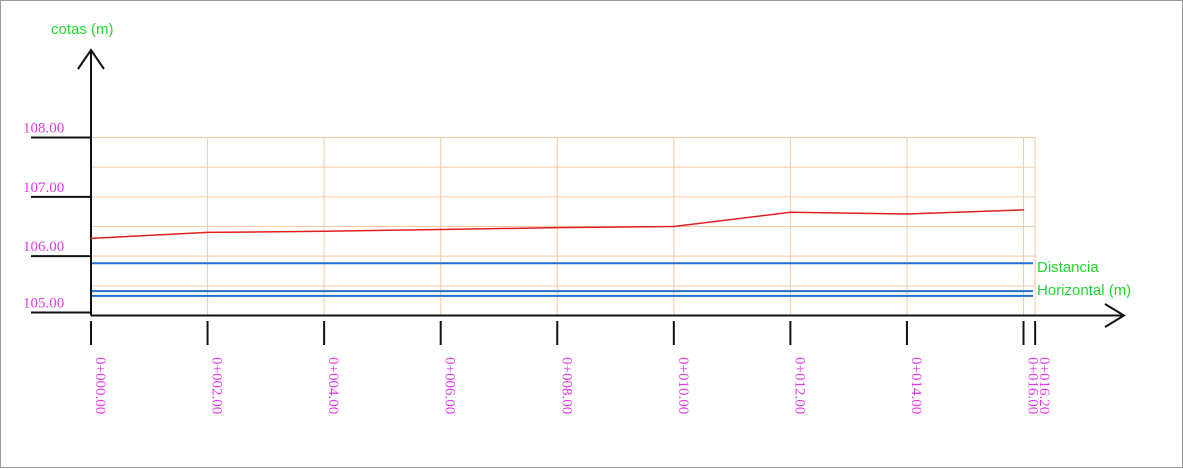 Image resolution: width=1183 pixels, height=469 pixels. Describe the element at coordinates (799, 385) in the screenshot. I see `x-tick-label: 0+012.00` at that location.